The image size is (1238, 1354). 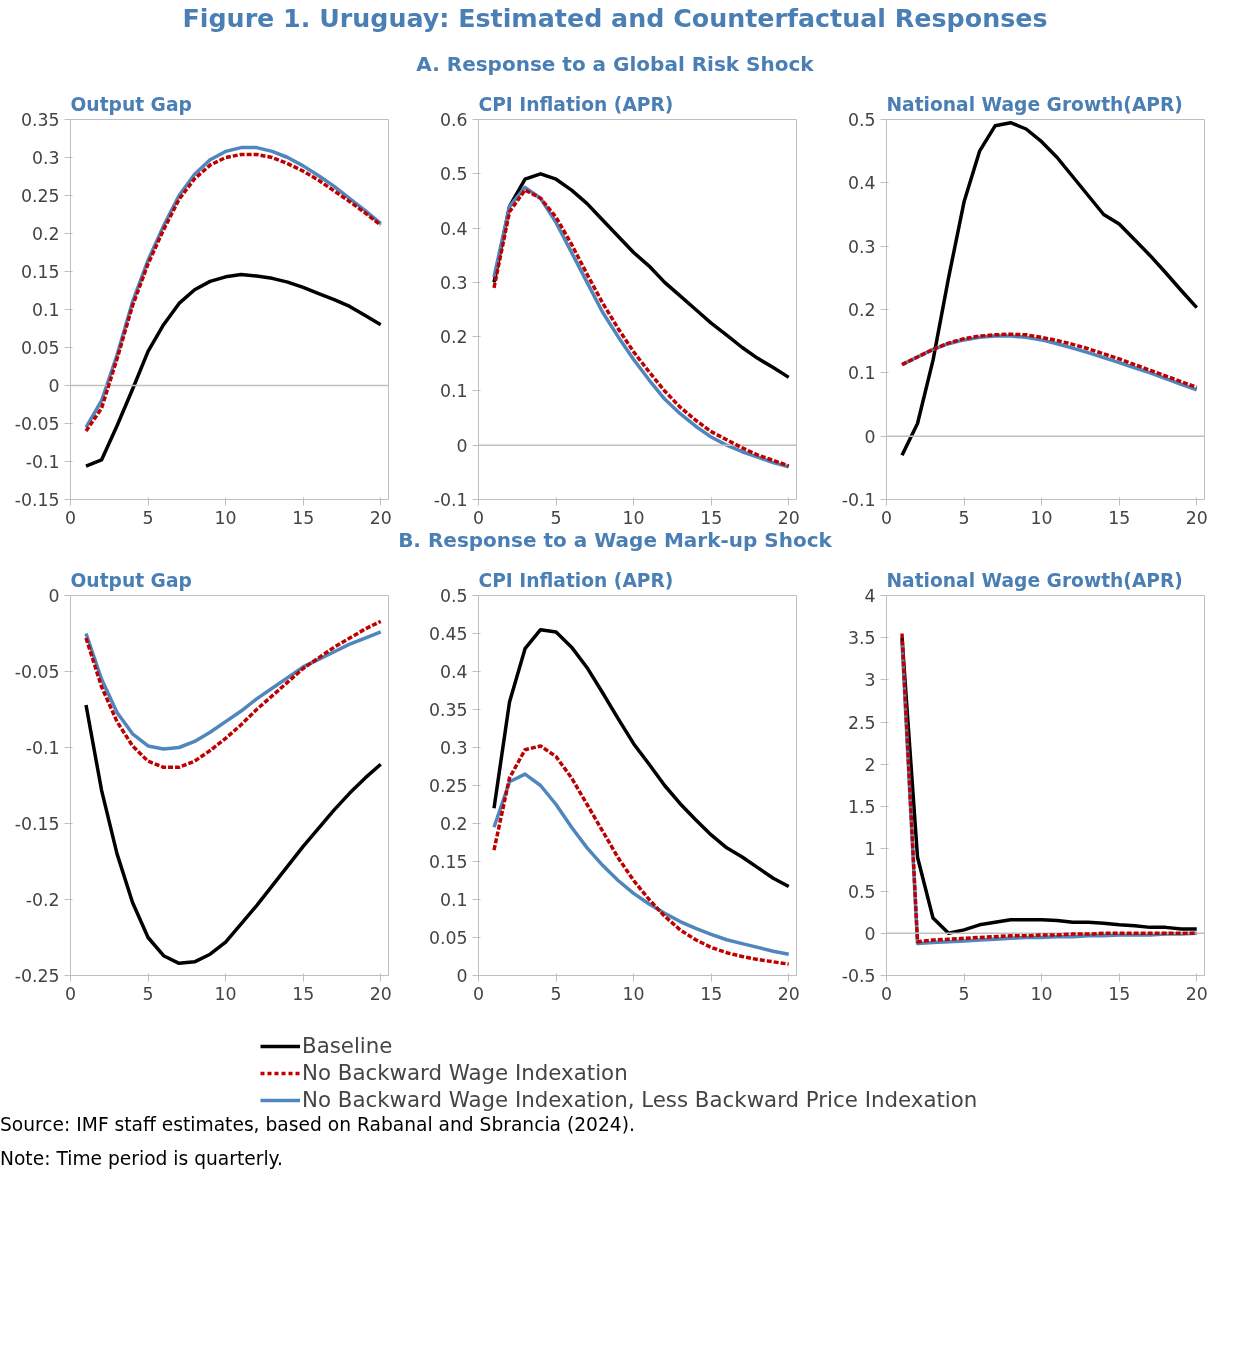 What do you see at coordinates (870, 680) in the screenshot?
I see `y-tick-label: 3` at bounding box center [870, 680].